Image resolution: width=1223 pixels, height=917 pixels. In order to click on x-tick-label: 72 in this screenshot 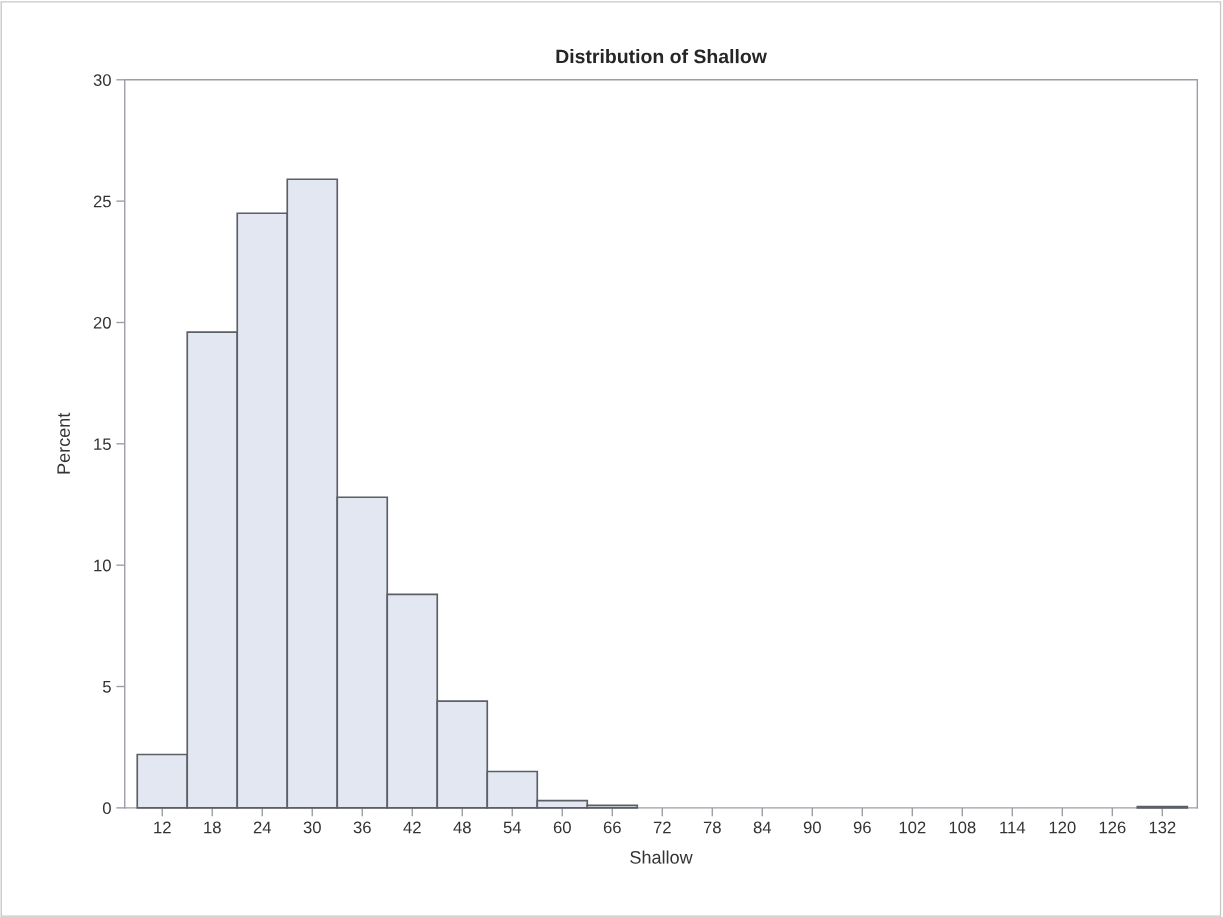, I will do `click(662, 827)`.